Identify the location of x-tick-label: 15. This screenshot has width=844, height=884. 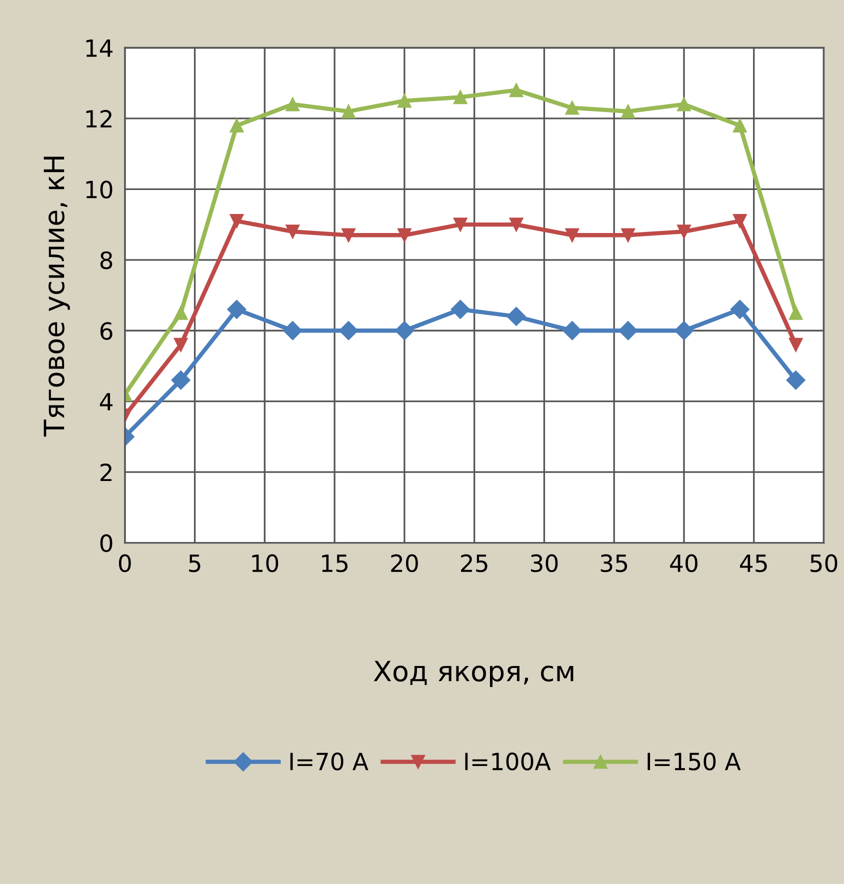
(335, 563).